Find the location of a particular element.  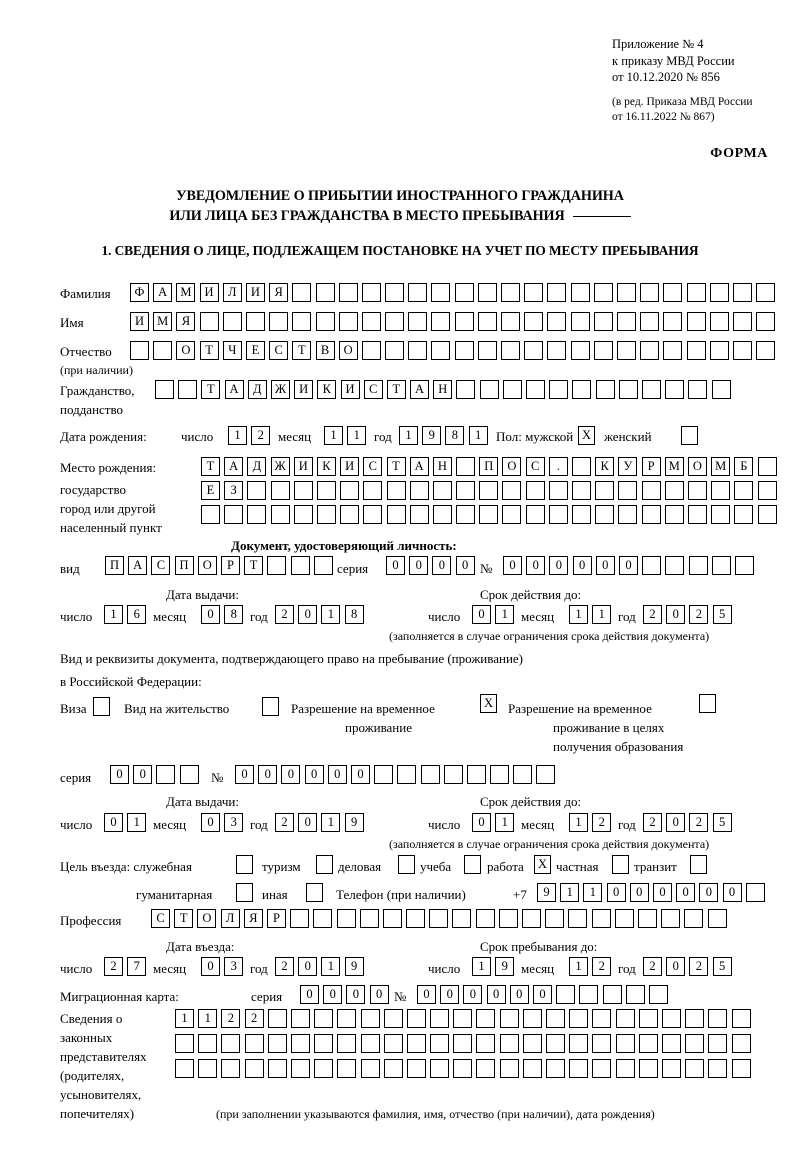

char-cell: Р is located at coordinates (651, 466).